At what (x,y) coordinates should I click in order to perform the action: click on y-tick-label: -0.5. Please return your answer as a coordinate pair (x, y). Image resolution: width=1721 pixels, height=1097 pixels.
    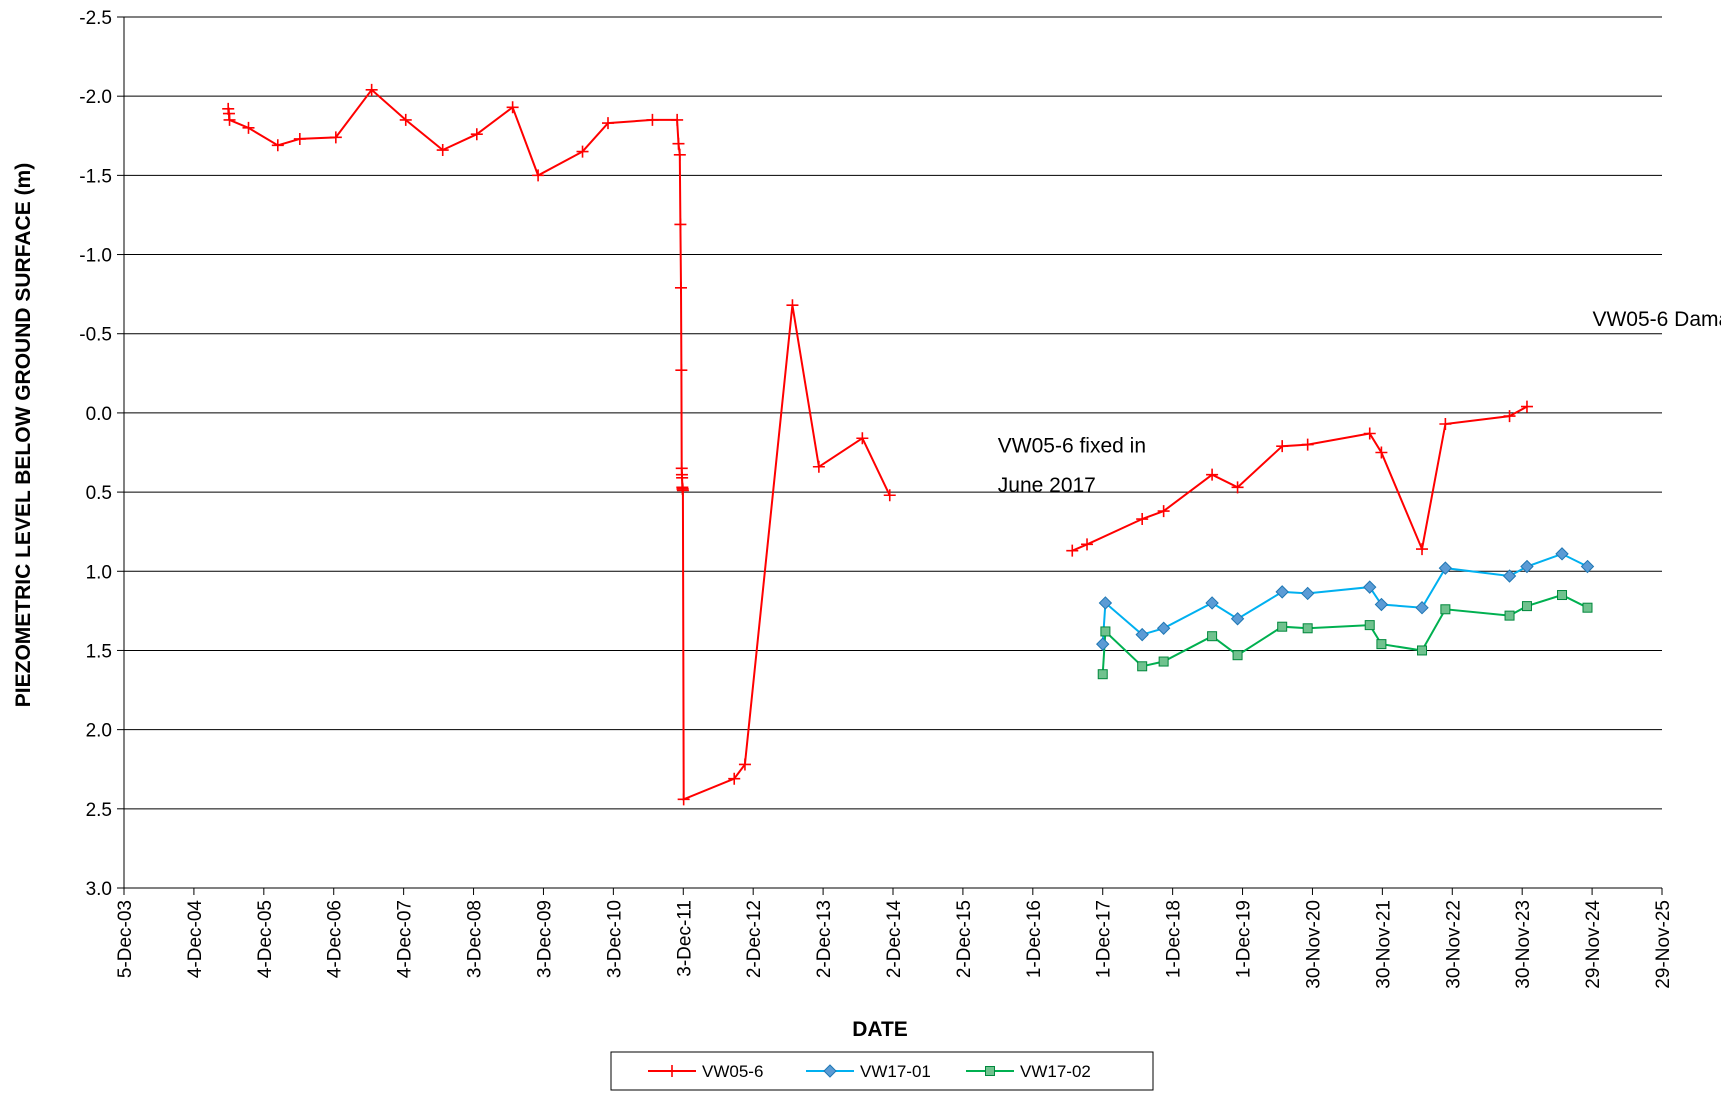
    Looking at the image, I should click on (95, 335).